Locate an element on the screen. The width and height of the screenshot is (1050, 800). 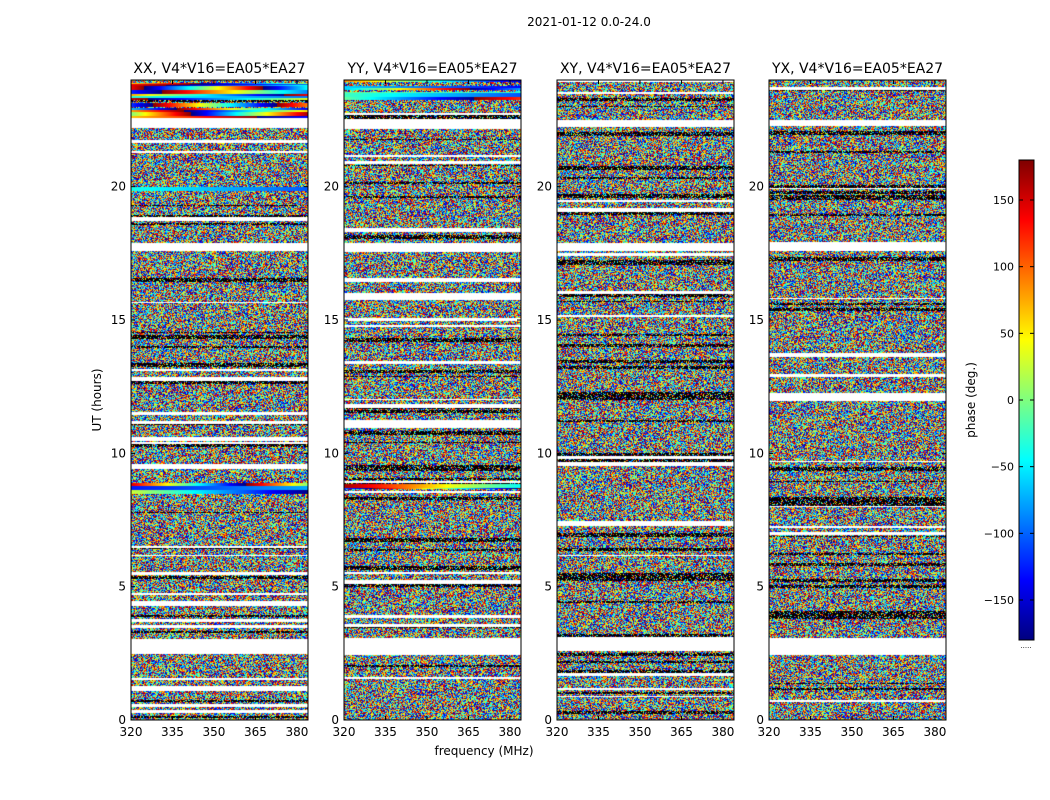
colorbar-tick-label: 0 is located at coordinates (1010, 400).